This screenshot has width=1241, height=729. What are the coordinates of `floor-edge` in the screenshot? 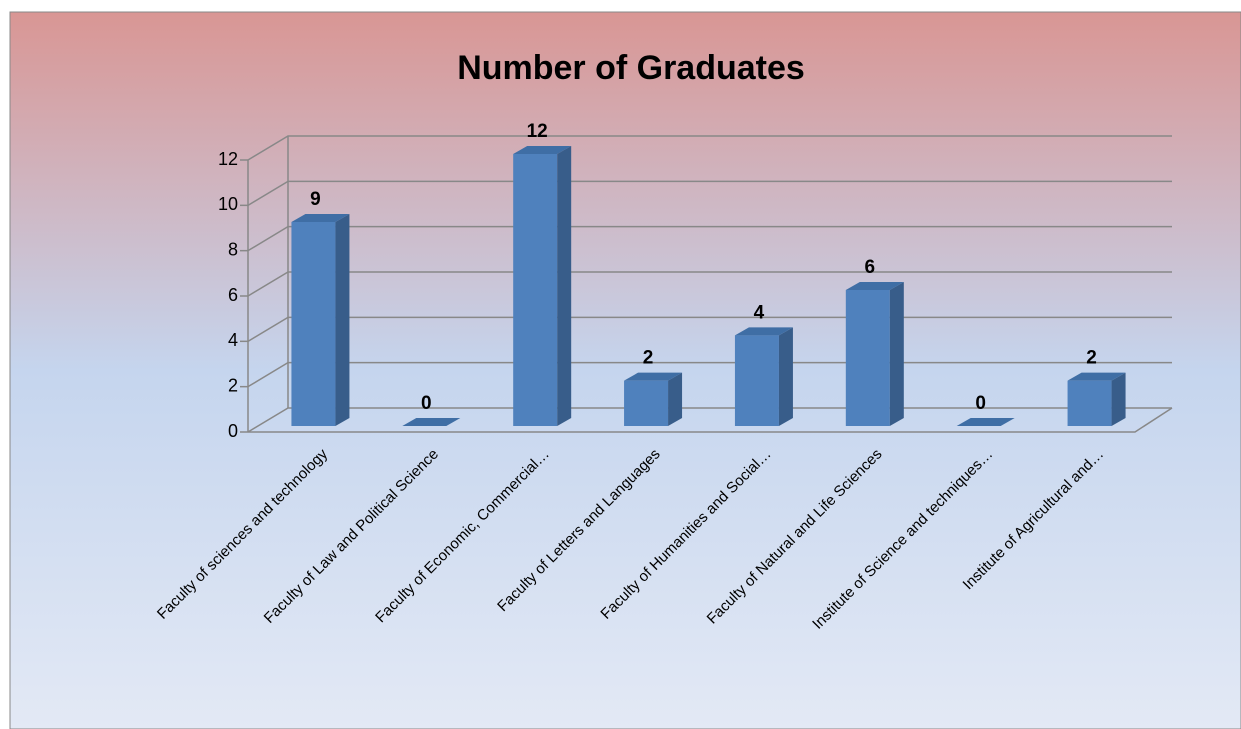 It's located at (710, 420).